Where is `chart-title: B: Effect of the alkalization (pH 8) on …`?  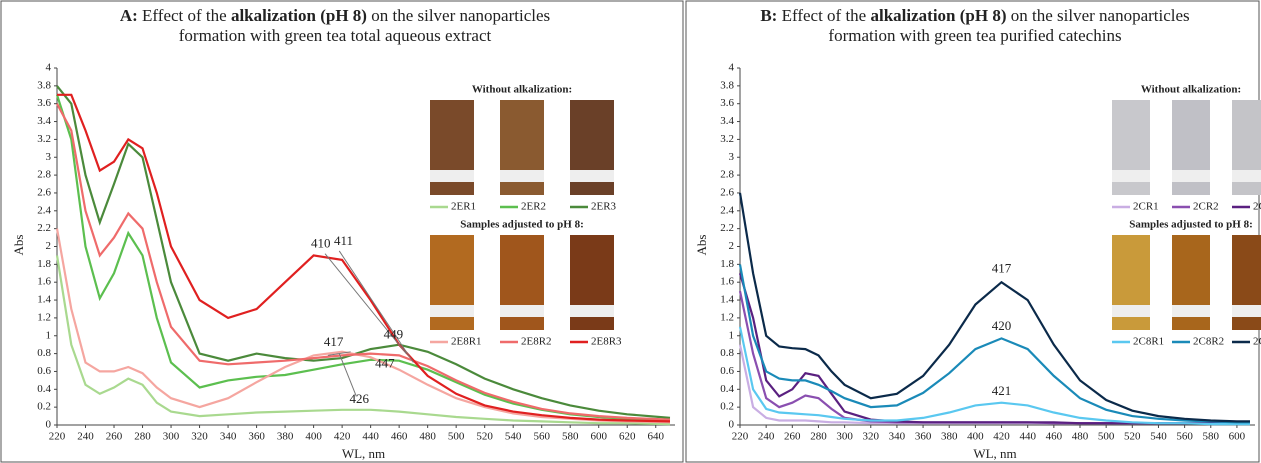
chart-title: B: Effect of the alkalization (pH 8) on … is located at coordinates (974, 15).